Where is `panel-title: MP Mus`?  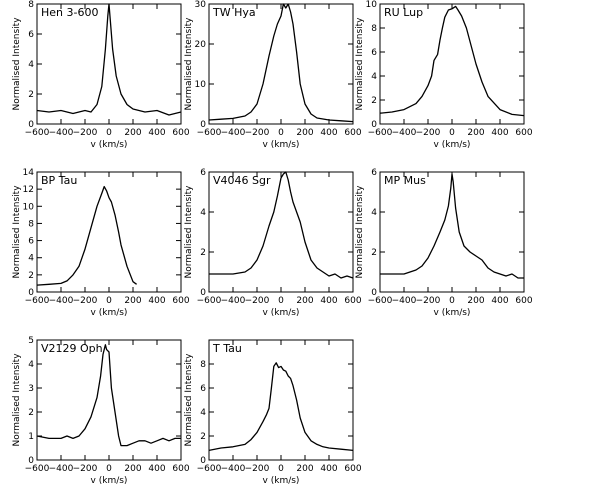
panel-title: MP Mus is located at coordinates (405, 180).